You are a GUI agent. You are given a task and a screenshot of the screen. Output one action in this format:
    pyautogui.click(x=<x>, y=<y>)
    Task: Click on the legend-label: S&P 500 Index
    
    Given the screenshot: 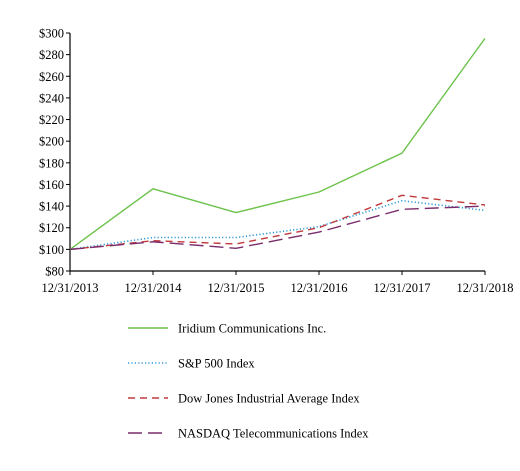 What is the action you would take?
    pyautogui.click(x=216, y=364)
    